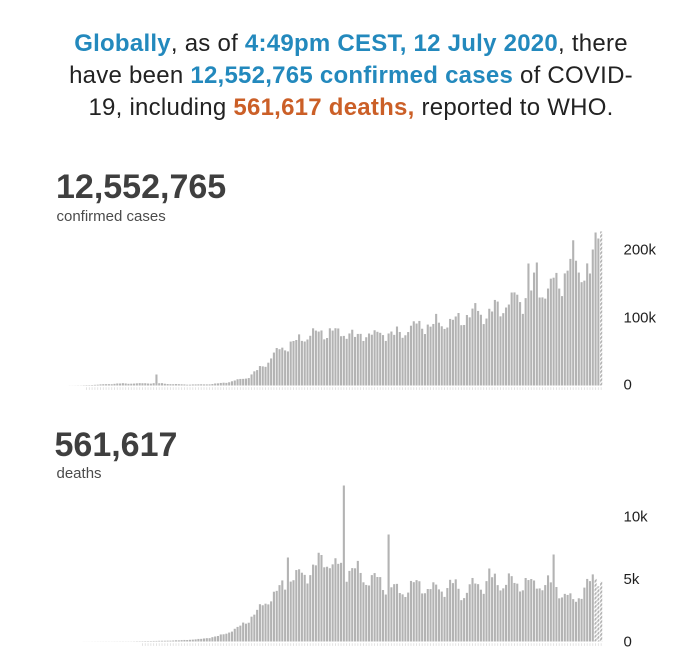 This screenshot has width=696, height=662. I want to click on svg-text: 200k, so click(640, 249).